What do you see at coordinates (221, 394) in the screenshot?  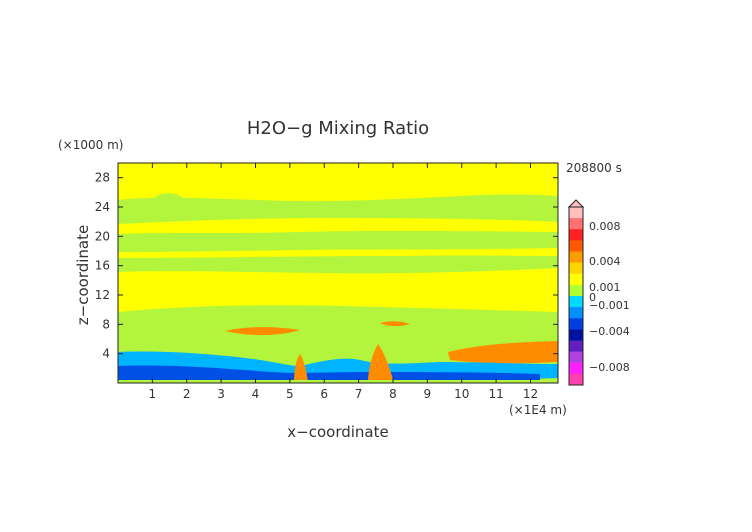 I see `x-tick-label: 3` at bounding box center [221, 394].